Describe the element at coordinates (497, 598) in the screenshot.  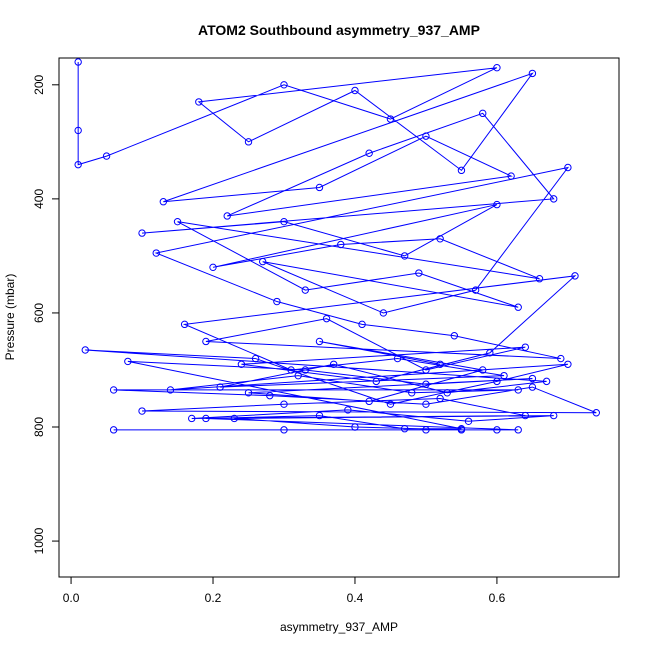
I see `x-tick-label: 0.6` at that location.